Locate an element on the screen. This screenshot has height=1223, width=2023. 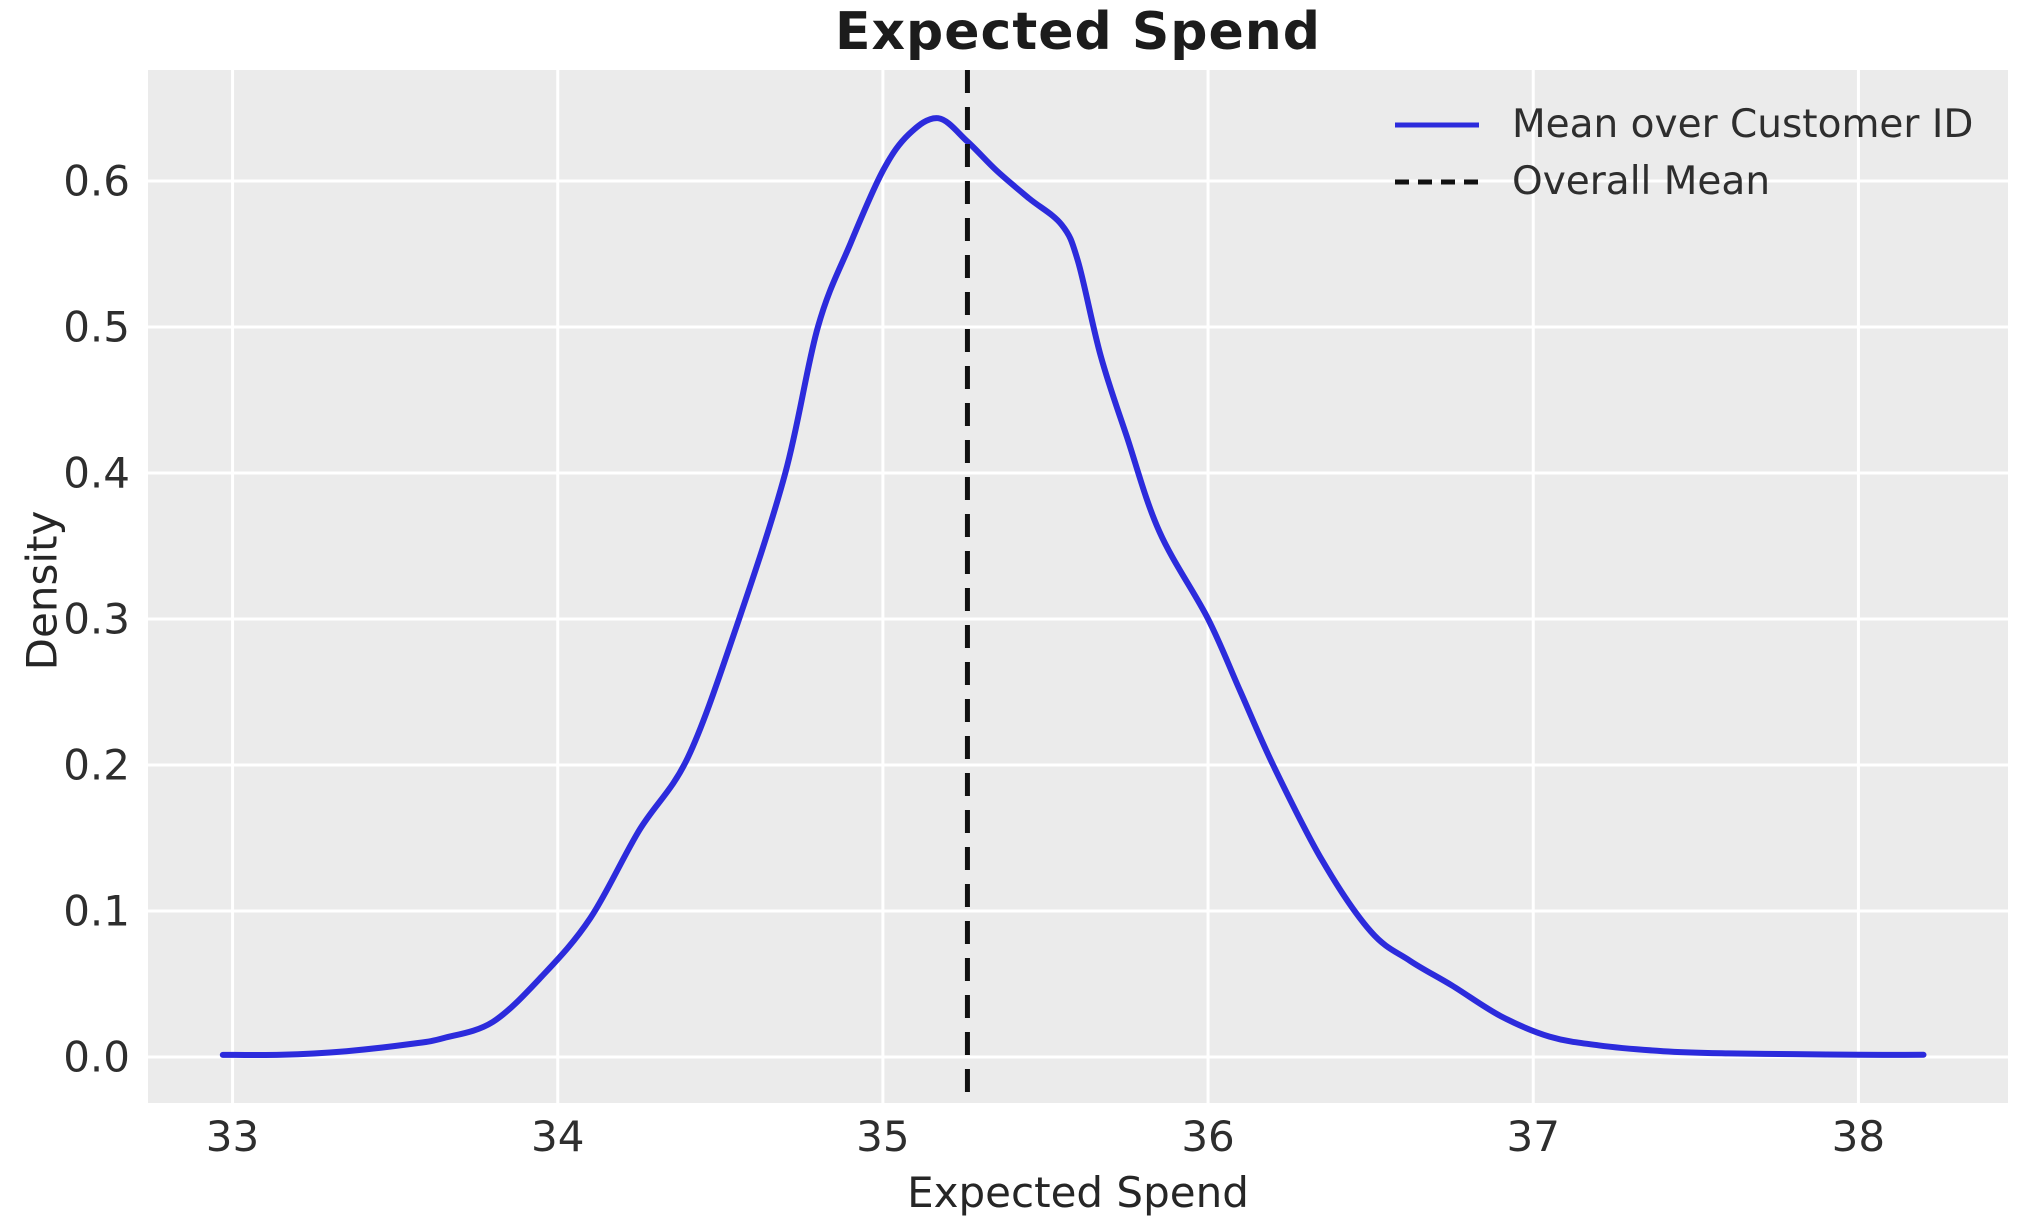
y-tick-label: 0.3 is located at coordinates (96, 619).